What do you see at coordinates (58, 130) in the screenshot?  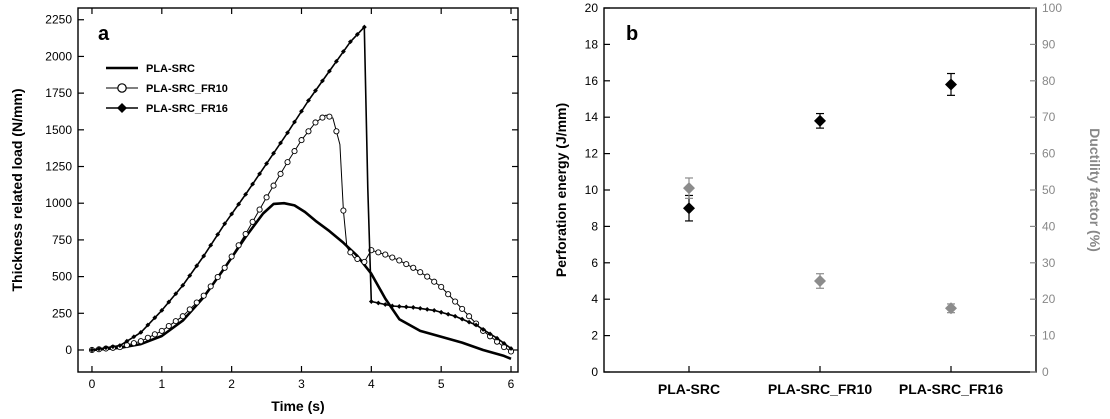 I see `y-tick-label-a: 1500` at bounding box center [58, 130].